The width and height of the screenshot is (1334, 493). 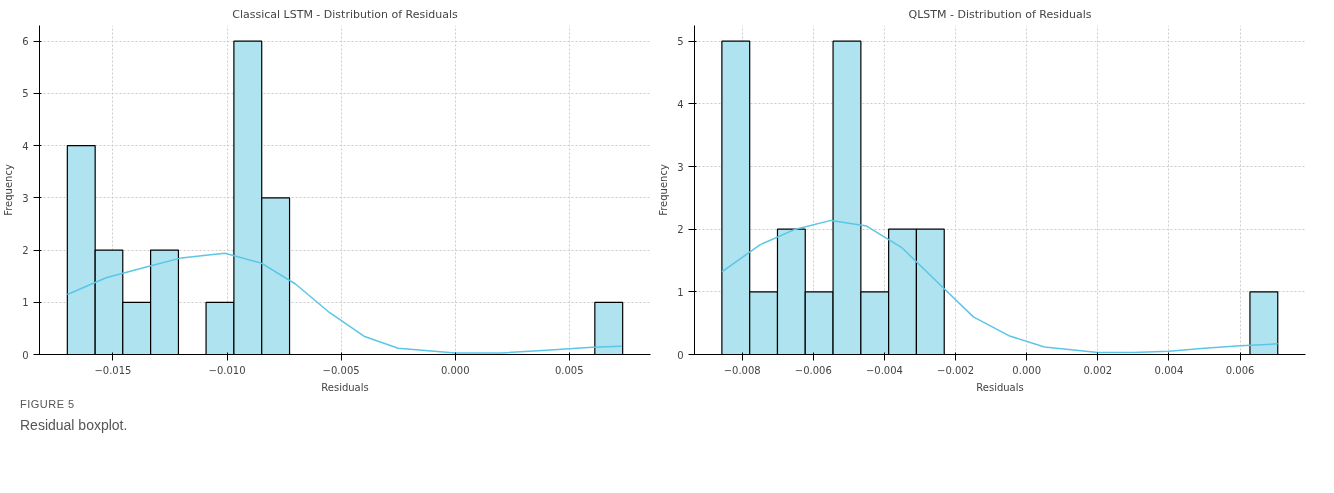 What do you see at coordinates (345, 14) in the screenshot?
I see `chart-title: Classical LSTM - Distribution of Residuals` at bounding box center [345, 14].